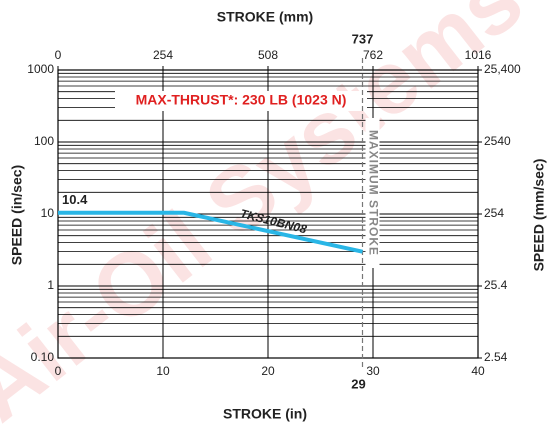 The height and width of the screenshot is (430, 553). I want to click on chart-title: STROKE (mm), so click(265, 17).